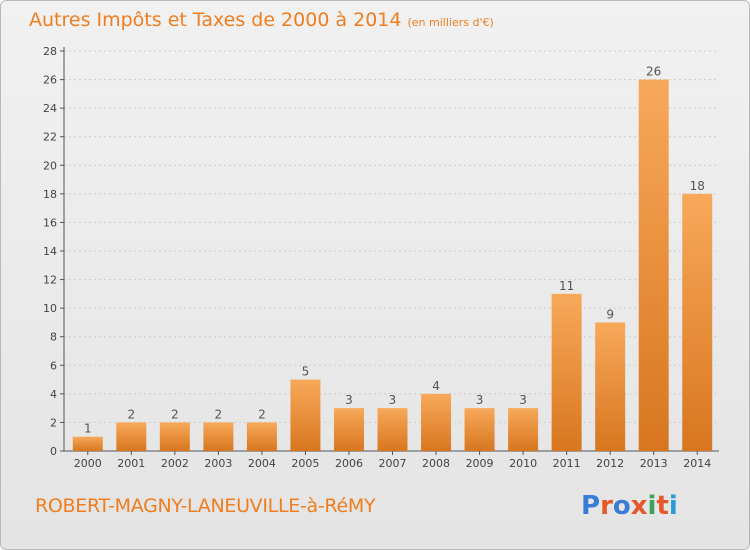 Image resolution: width=750 pixels, height=550 pixels. What do you see at coordinates (393, 463) in the screenshot?
I see `x-tick-label: 2007` at bounding box center [393, 463].